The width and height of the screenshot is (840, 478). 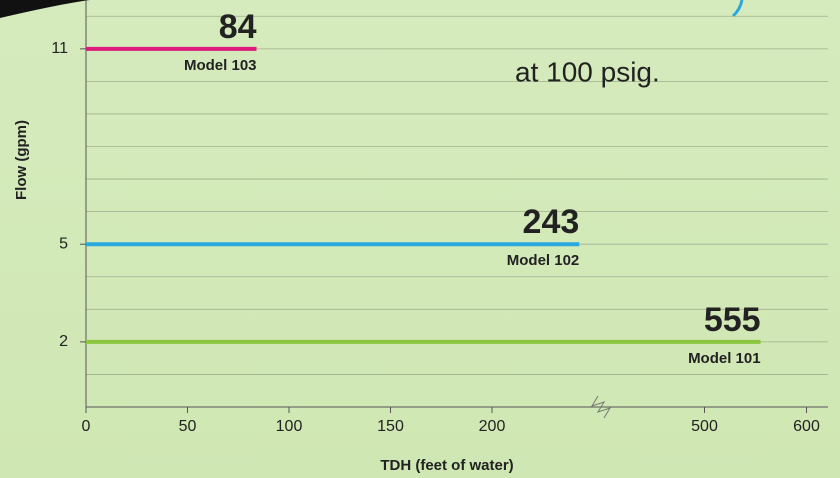 I want to click on corner-shape, so click(x=45, y=9).